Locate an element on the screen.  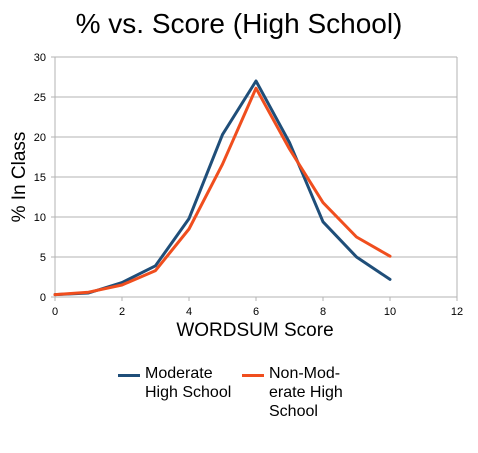
y-tick-label: 20 is located at coordinates (40, 138).